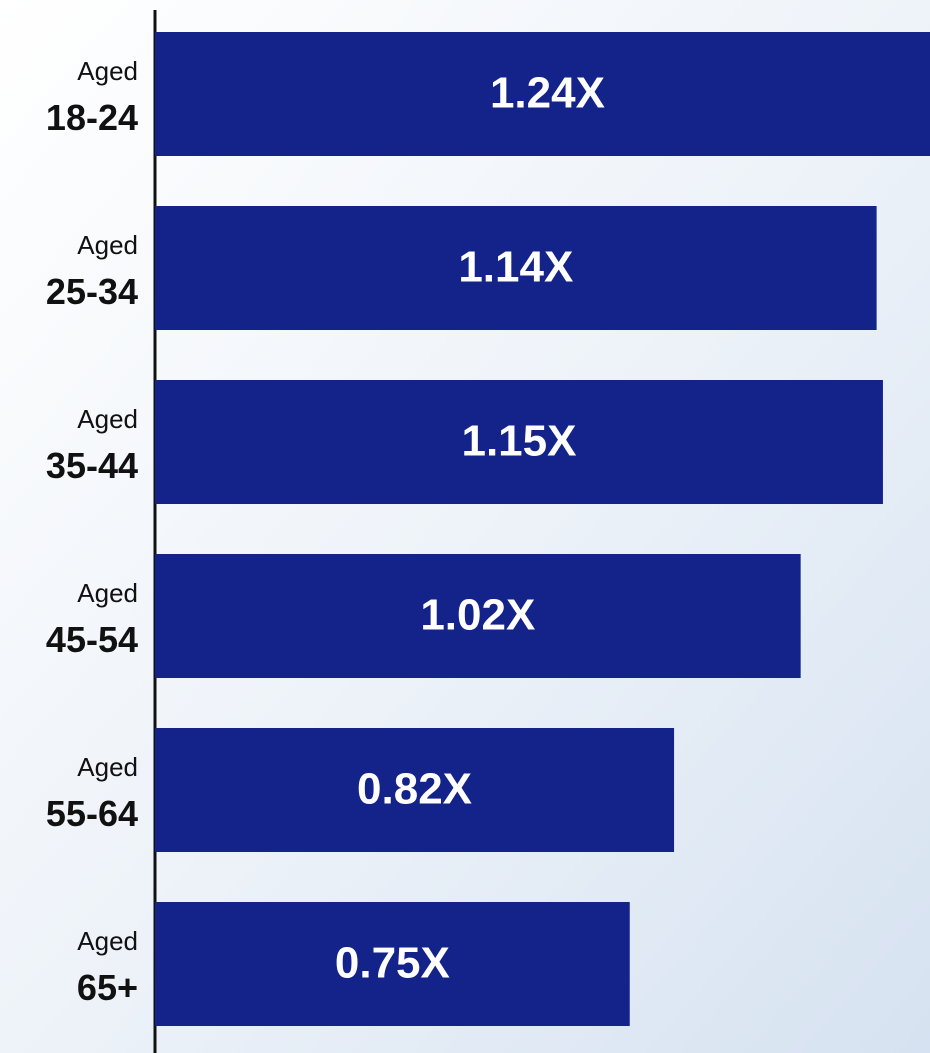 This screenshot has width=930, height=1053. I want to click on category-line: 25-34, so click(87, 291).